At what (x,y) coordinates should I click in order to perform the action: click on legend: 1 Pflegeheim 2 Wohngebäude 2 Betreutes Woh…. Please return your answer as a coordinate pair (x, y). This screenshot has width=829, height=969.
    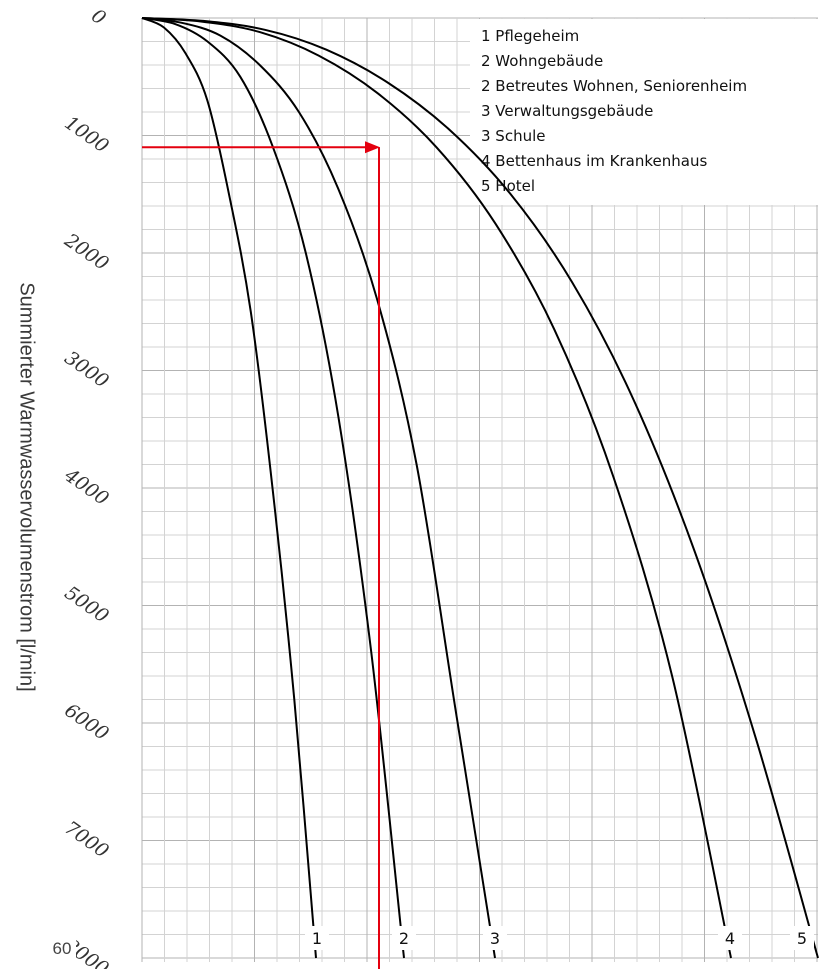
    Looking at the image, I should click on (646, 112).